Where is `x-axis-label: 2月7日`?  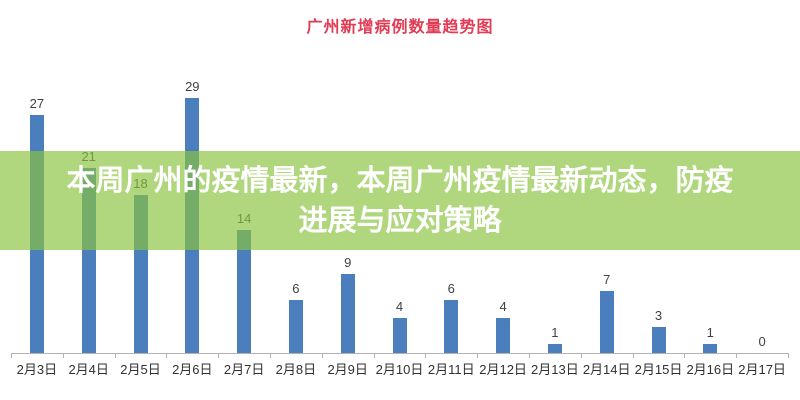 x-axis-label: 2月7日 is located at coordinates (244, 369).